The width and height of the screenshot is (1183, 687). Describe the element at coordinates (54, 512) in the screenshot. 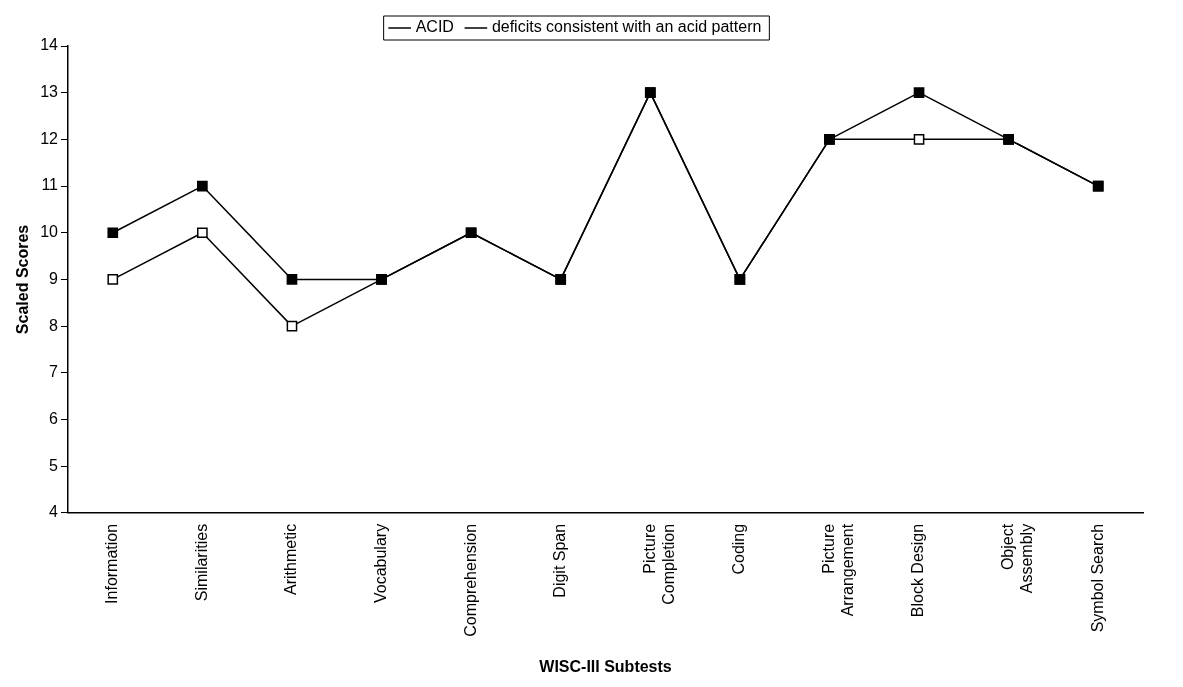

I see `y-tick-label: 4` at that location.